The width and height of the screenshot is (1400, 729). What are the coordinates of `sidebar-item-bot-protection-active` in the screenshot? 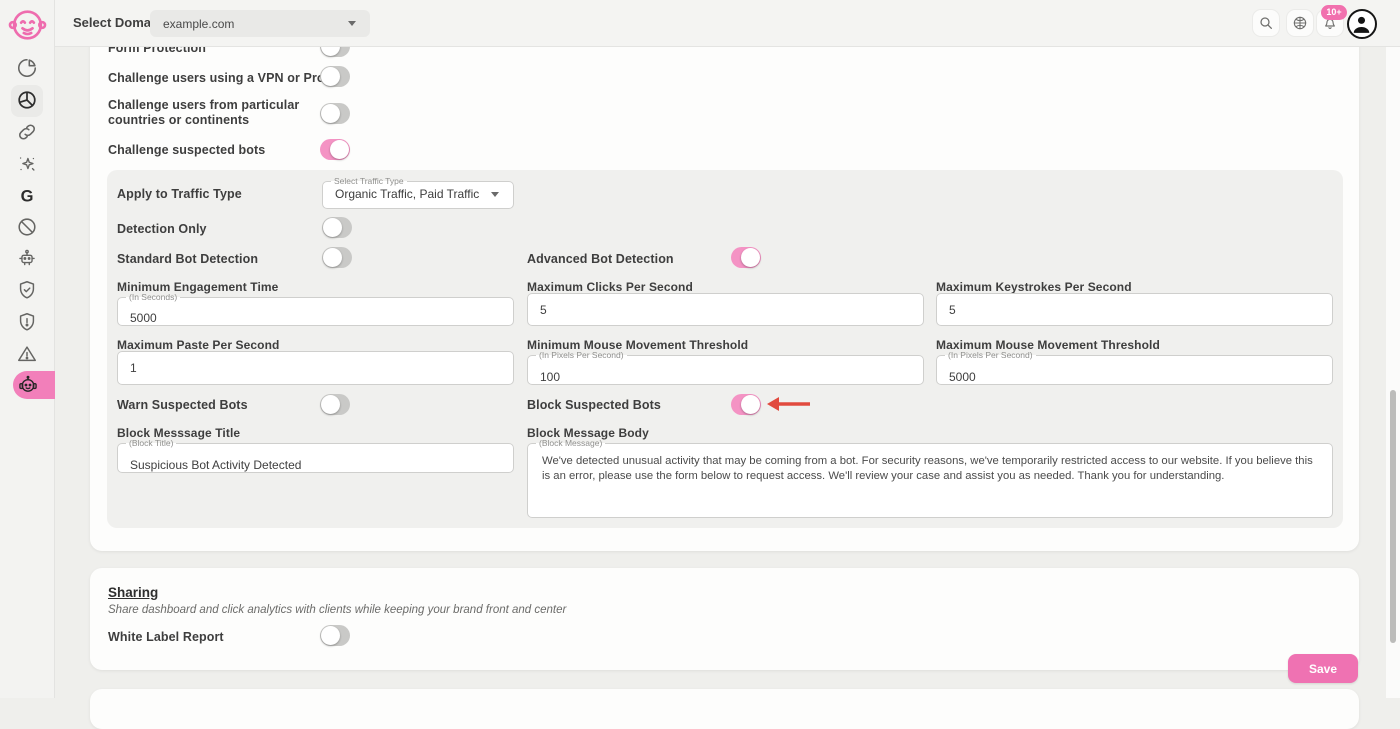 It's located at (34, 385).